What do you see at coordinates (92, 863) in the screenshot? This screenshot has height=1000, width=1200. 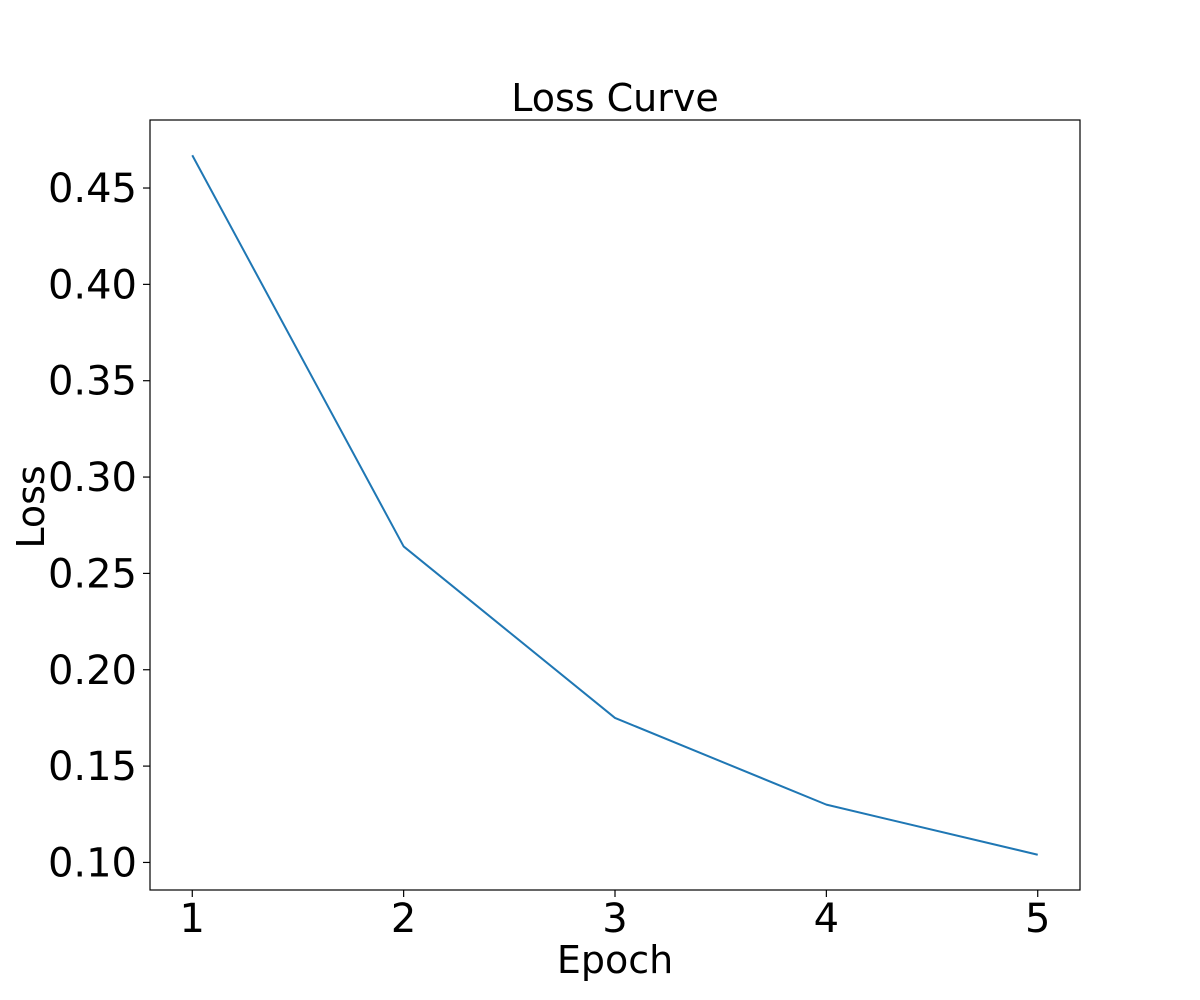 I see `y-tick-label: 0.10` at bounding box center [92, 863].